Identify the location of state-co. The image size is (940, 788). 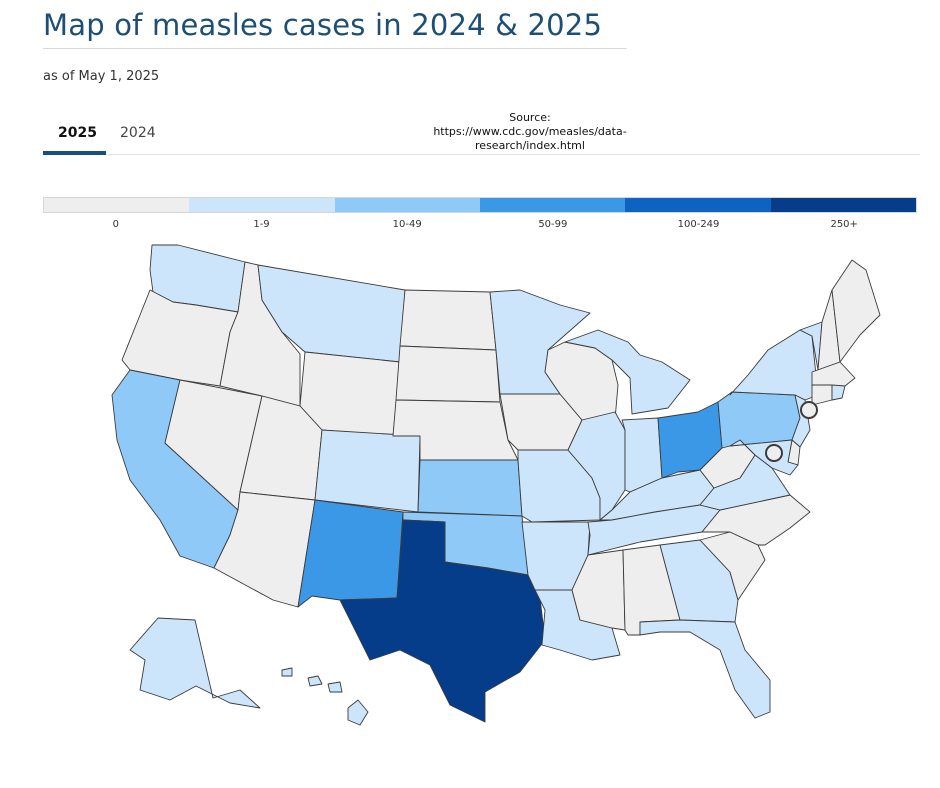
(367, 471).